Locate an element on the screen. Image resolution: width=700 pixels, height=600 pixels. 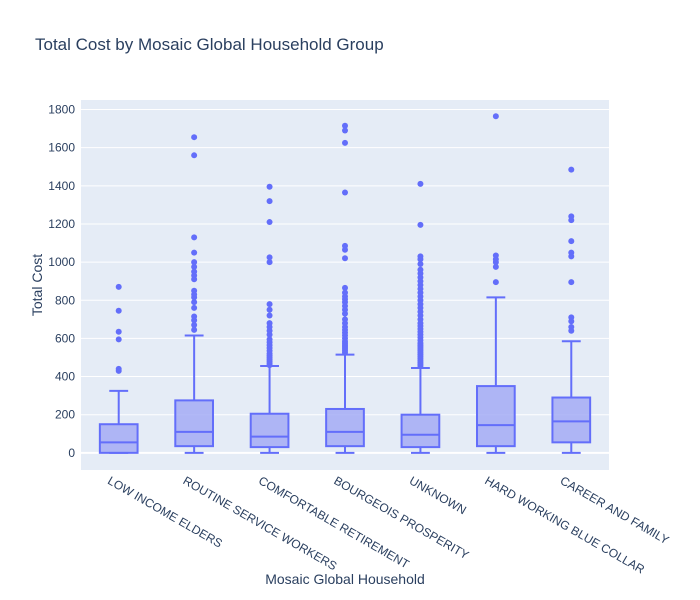
y-tick-label: 200 is located at coordinates (65, 415).